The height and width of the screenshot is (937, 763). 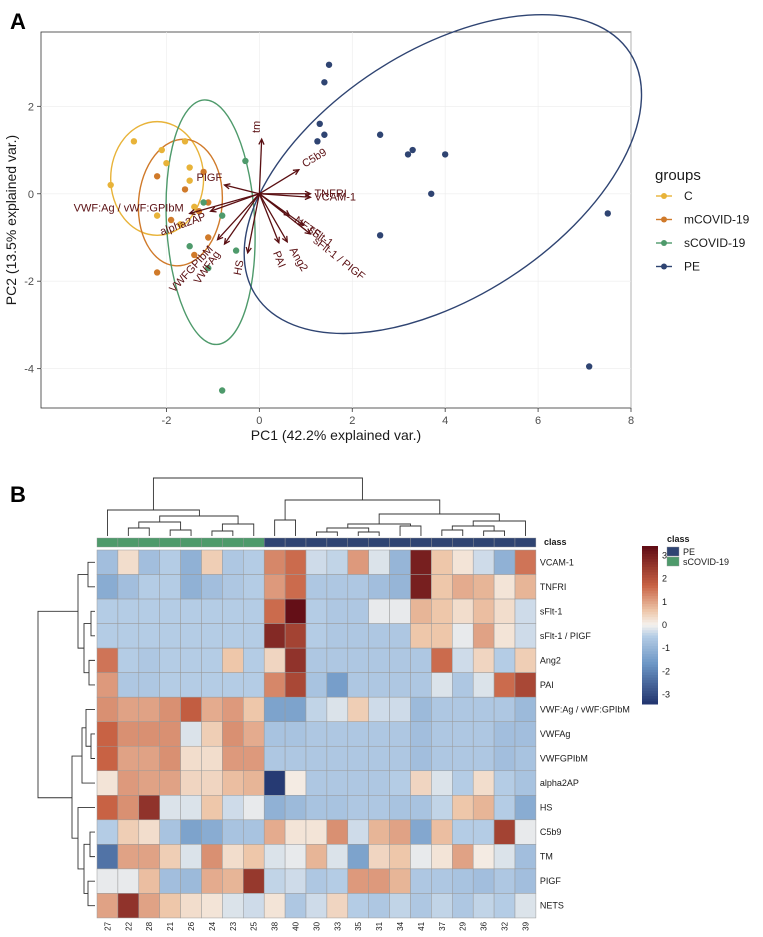 I want to click on column-label: 22, so click(x=128, y=925).